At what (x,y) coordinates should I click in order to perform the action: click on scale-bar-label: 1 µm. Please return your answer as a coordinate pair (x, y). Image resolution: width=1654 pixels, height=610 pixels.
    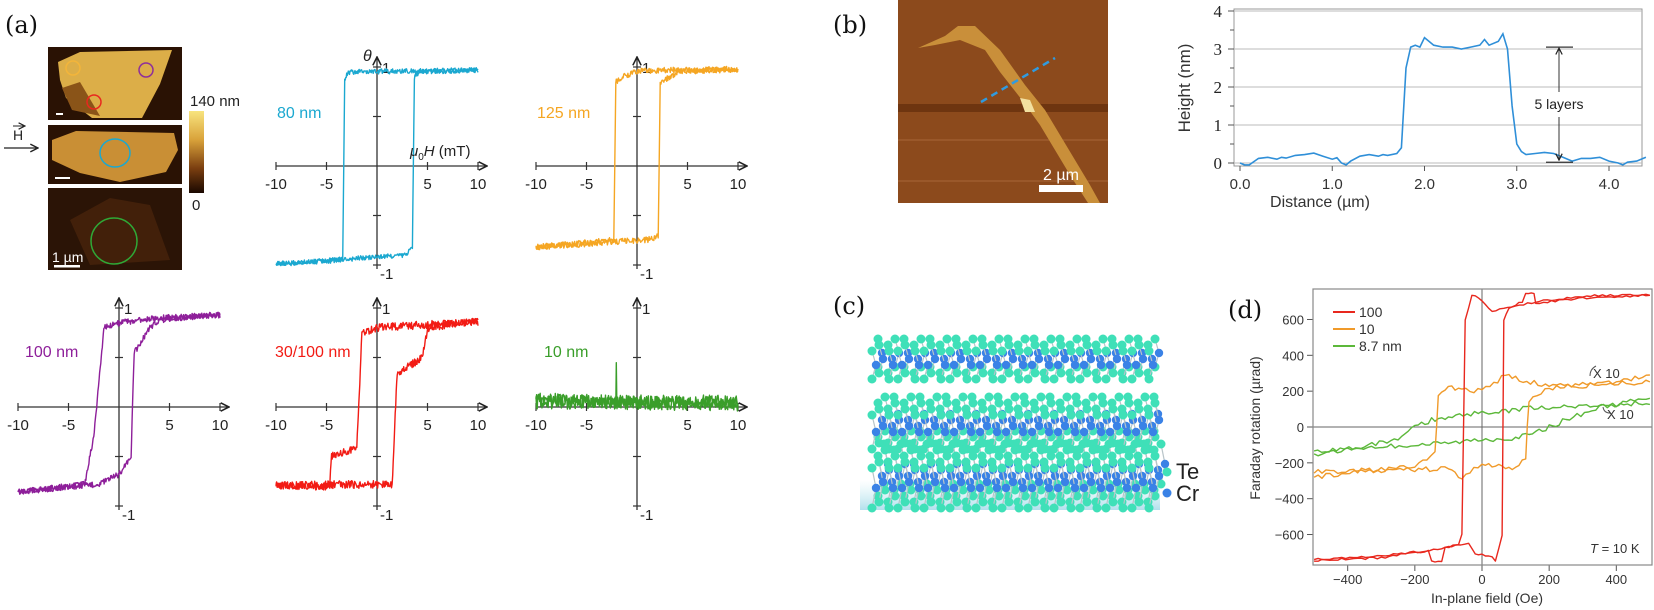
    Looking at the image, I should click on (67, 257).